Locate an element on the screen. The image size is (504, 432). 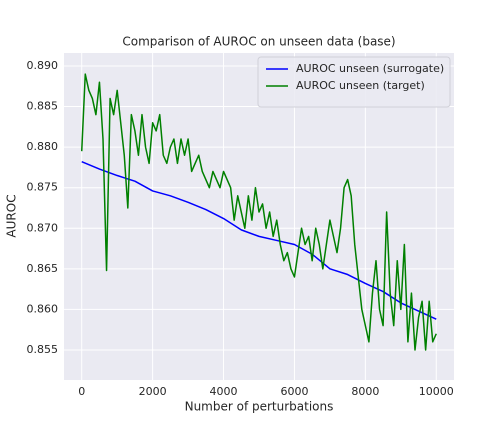
y-tick-label: 0.890 is located at coordinates (43, 65).